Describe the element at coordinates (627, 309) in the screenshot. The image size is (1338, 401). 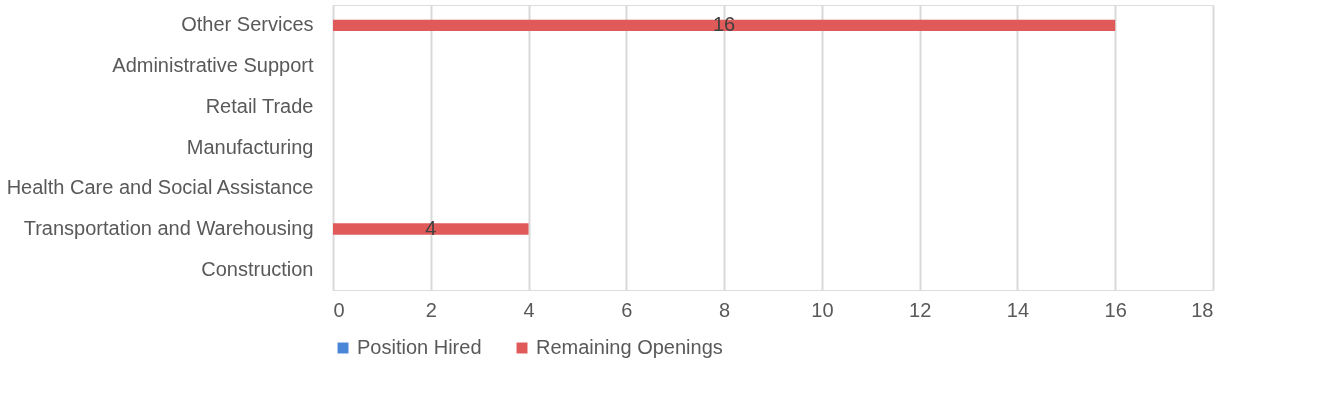
I see `x-tick-label: 6` at that location.